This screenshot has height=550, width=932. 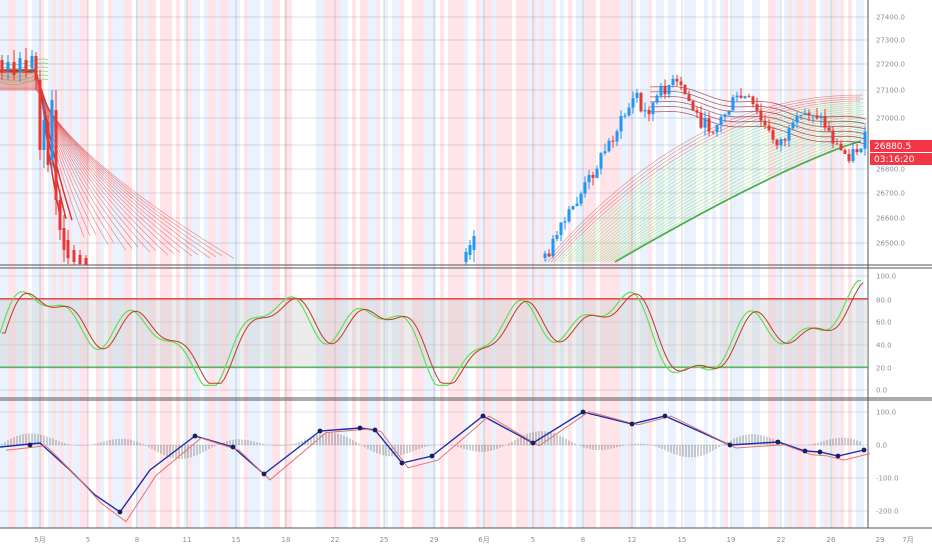 What do you see at coordinates (890, 18) in the screenshot?
I see `price-tick-label: 27400.0` at bounding box center [890, 18].